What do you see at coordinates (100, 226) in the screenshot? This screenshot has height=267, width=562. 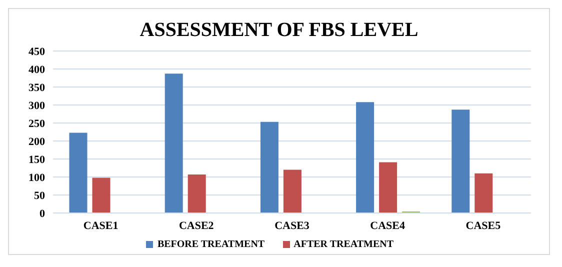 I see `x-tick-label: CASE1` at bounding box center [100, 226].